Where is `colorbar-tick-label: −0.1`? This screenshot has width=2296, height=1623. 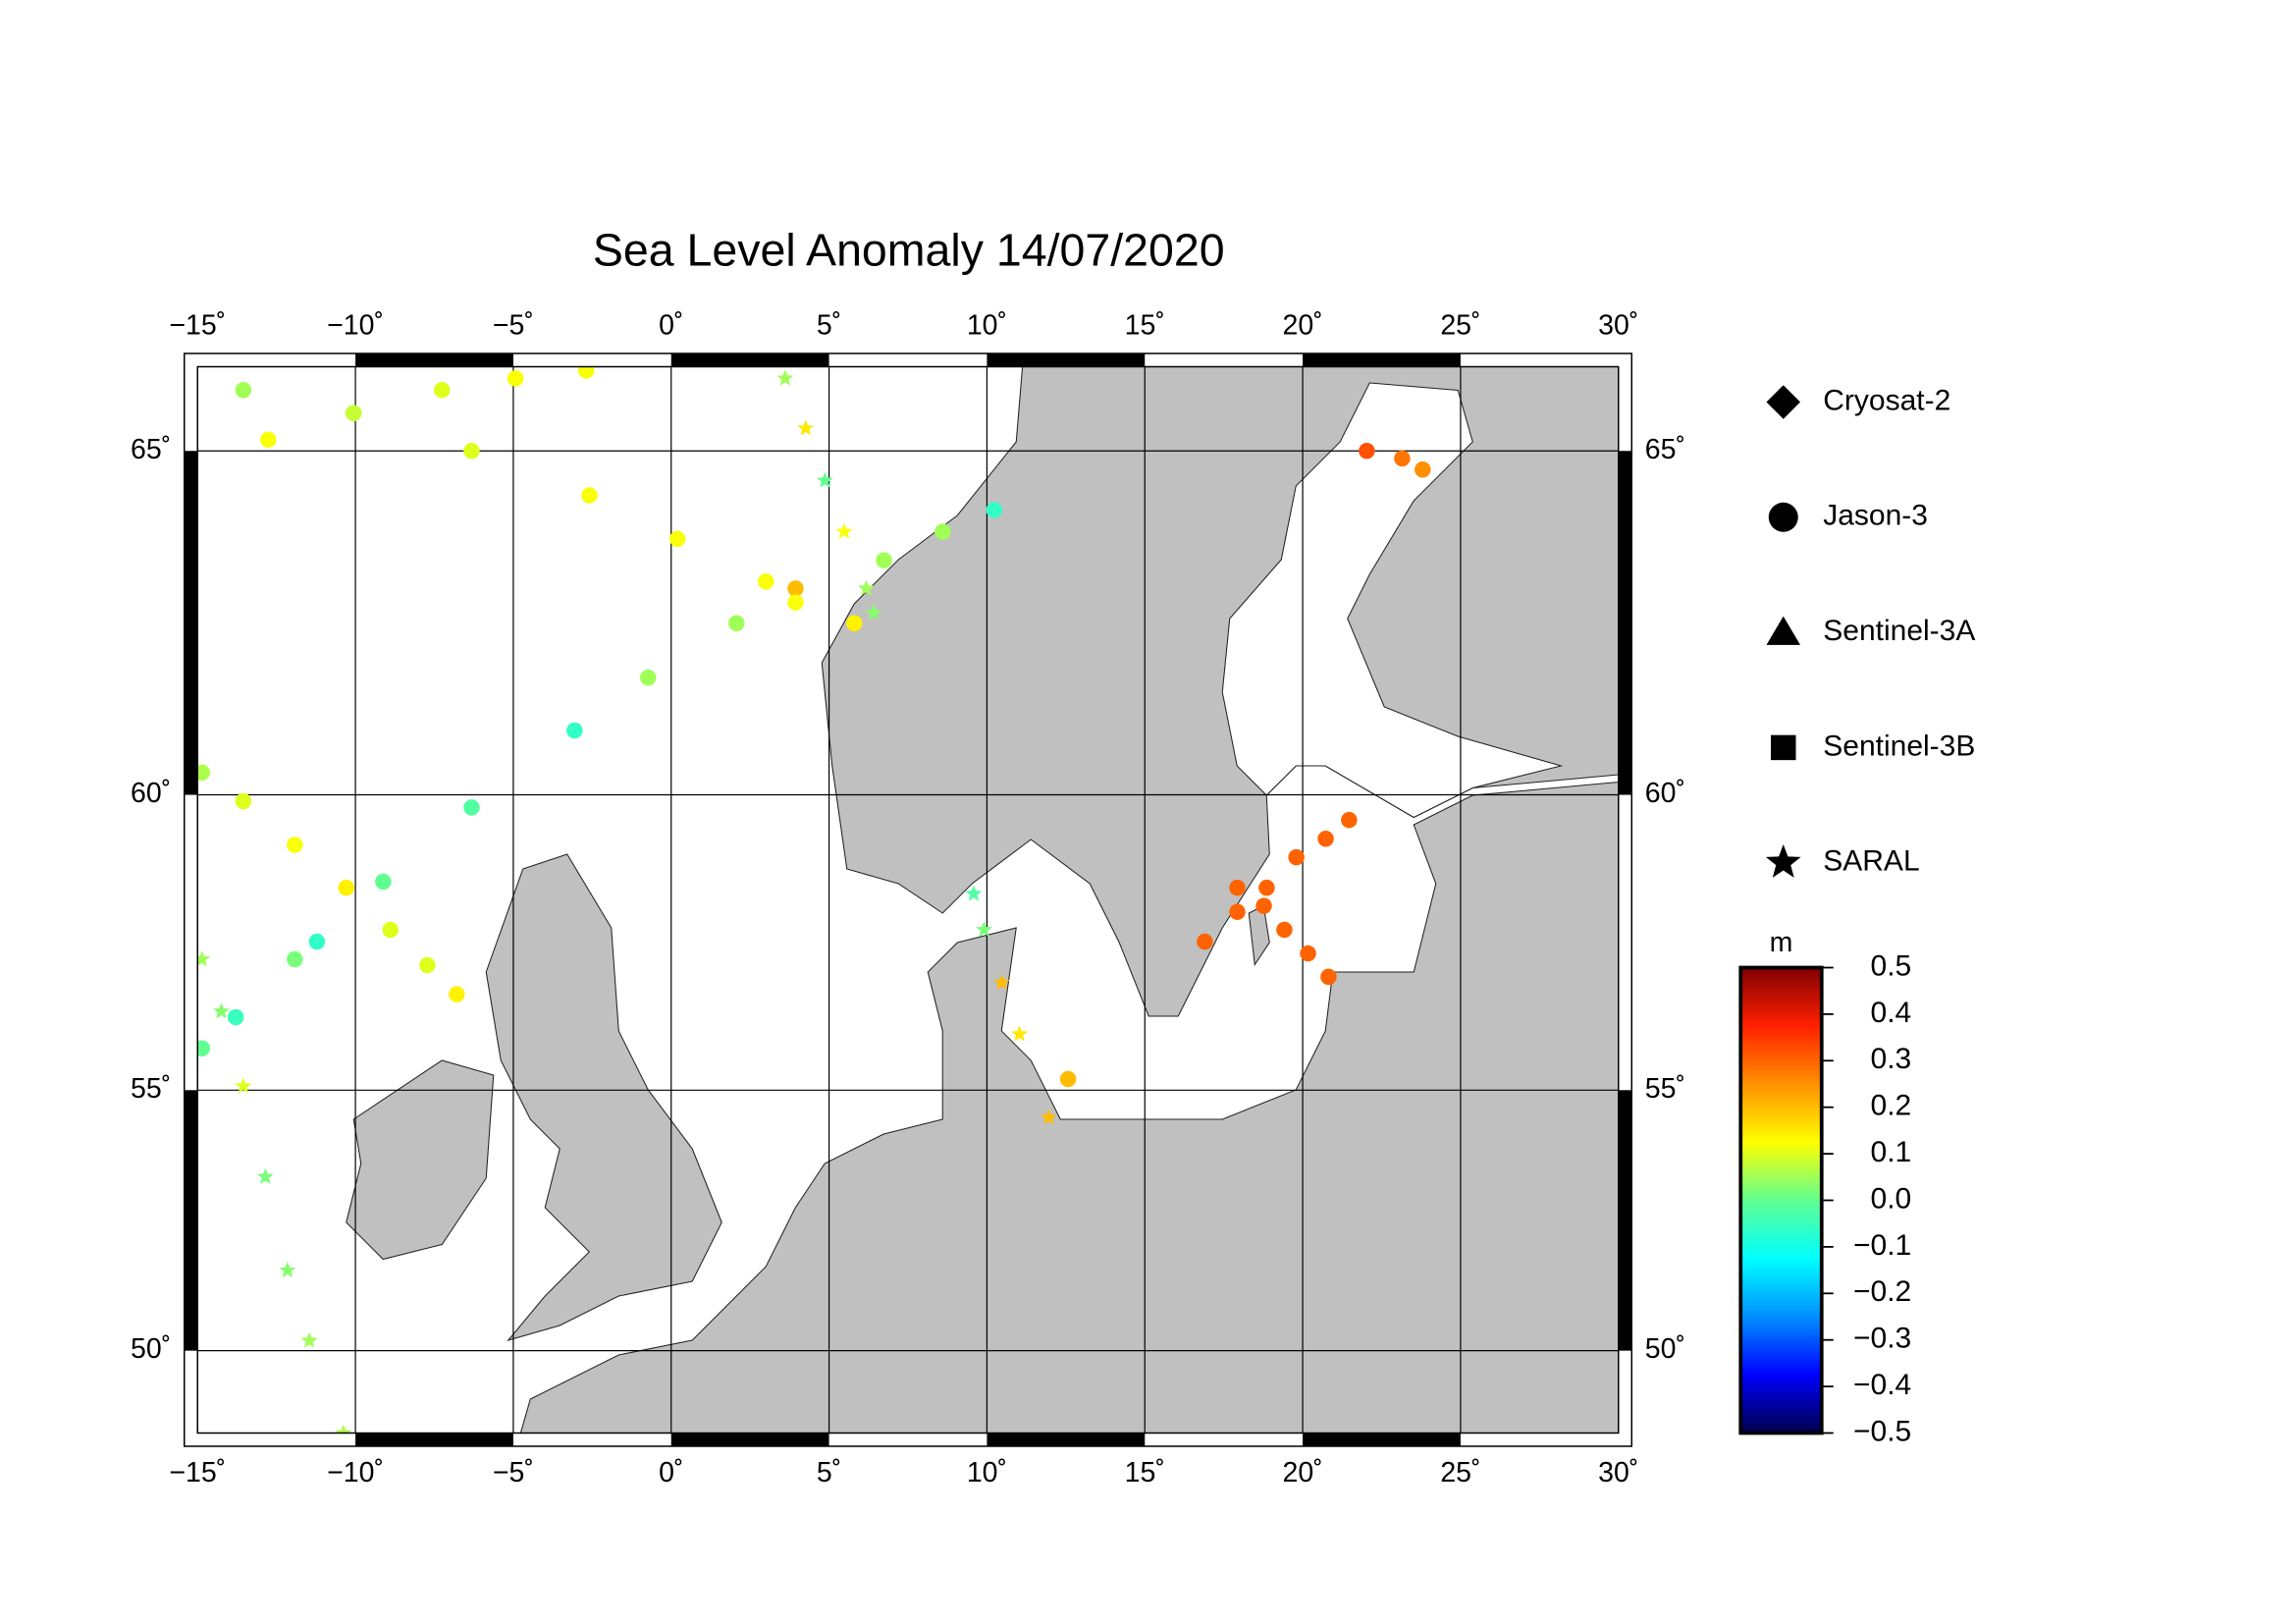 colorbar-tick-label: −0.1 is located at coordinates (1882, 1245).